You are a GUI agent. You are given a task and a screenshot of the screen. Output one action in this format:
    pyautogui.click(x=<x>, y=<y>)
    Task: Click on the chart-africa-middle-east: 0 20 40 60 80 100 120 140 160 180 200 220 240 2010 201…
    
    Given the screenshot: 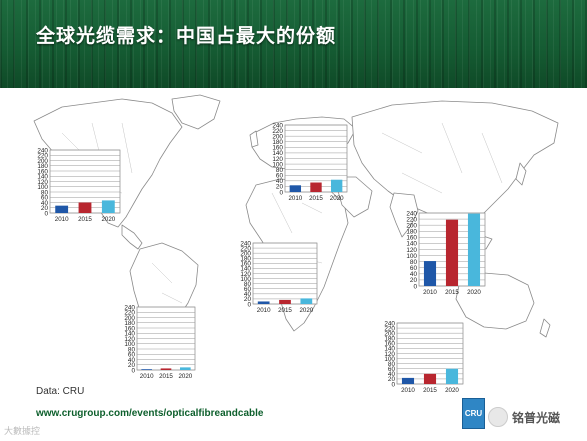 What is the action you would take?
    pyautogui.click(x=276, y=277)
    